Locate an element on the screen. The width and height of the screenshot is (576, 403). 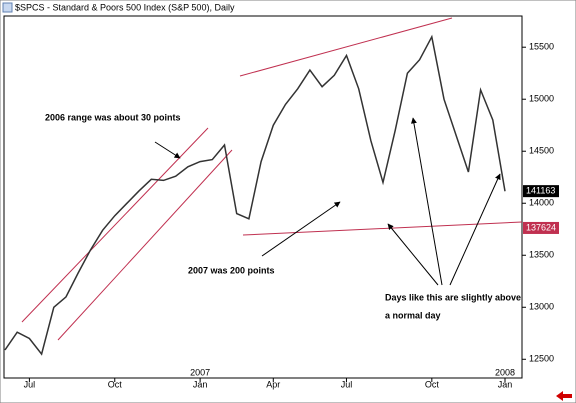
y-tick-label: 13000 is located at coordinates (541, 307).